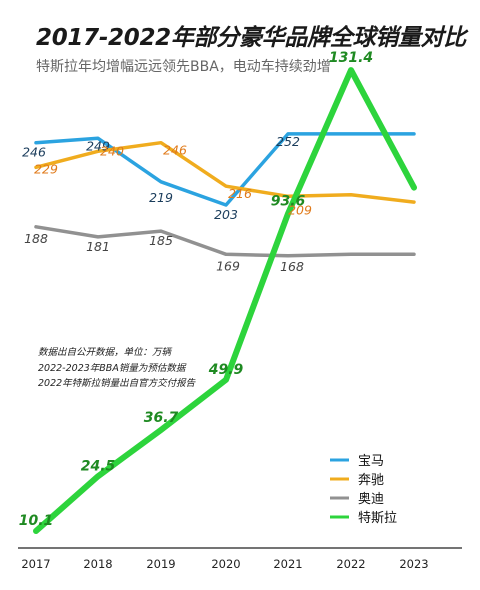  What do you see at coordinates (226, 214) in the screenshot?
I see `data-label: 203` at bounding box center [226, 214].